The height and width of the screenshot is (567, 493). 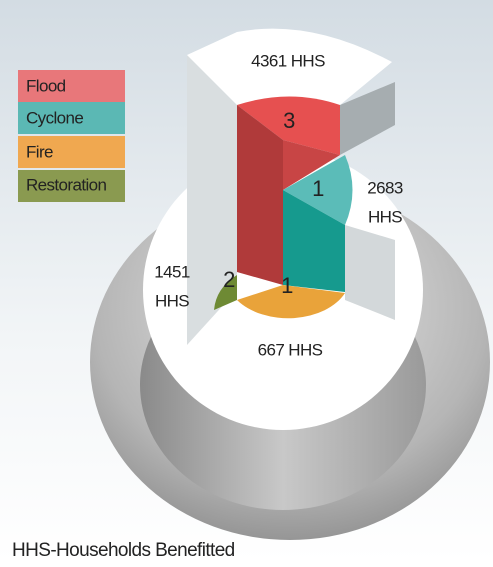 I want to click on legend: Flood Cyclone Fire Restoration, so click(x=71, y=136).